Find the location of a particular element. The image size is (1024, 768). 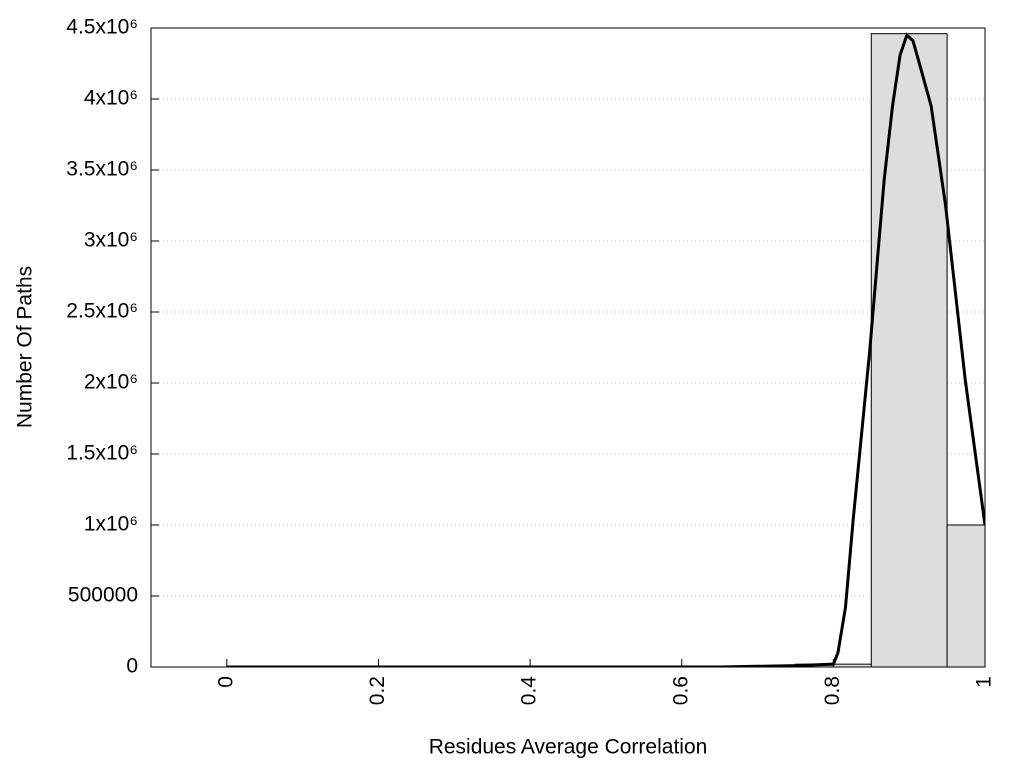

y-tick-label: 4.5x10⁶ is located at coordinates (102, 27).